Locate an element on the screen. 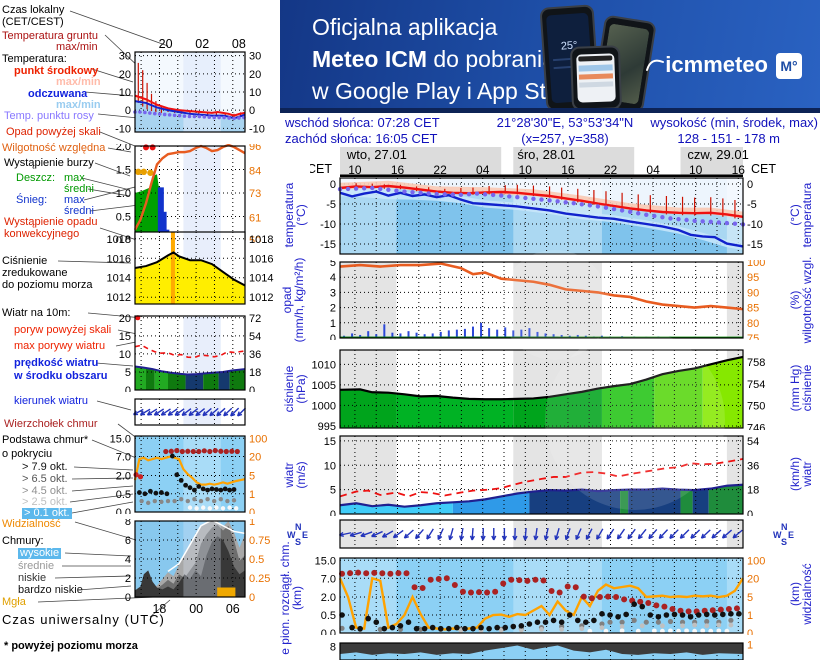  svg-text: 1005 is located at coordinates (324, 386).